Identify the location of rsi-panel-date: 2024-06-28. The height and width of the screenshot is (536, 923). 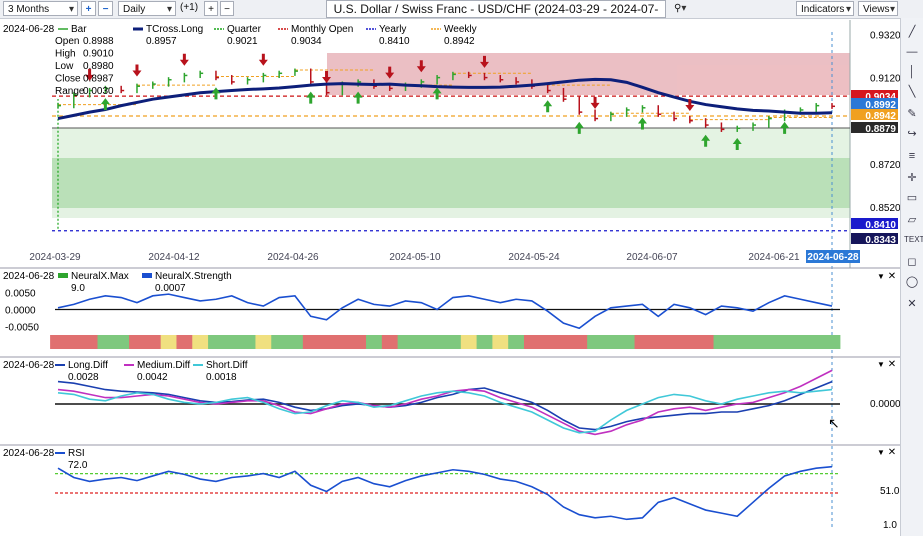
(29, 453).